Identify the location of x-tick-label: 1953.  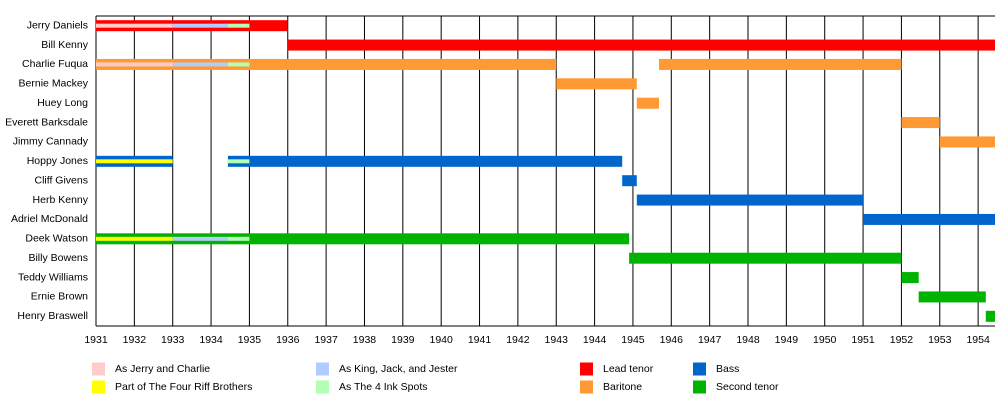
(940, 340).